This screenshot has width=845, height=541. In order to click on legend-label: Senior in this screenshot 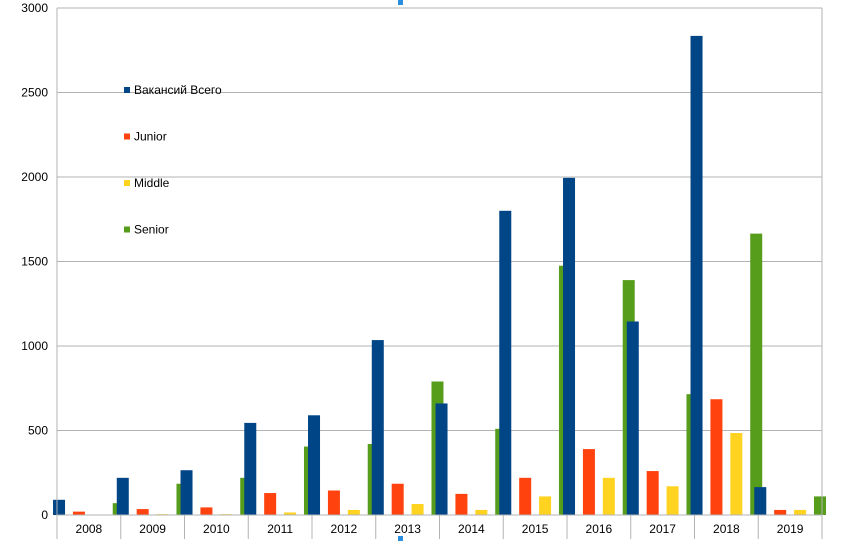, I will do `click(151, 230)`.